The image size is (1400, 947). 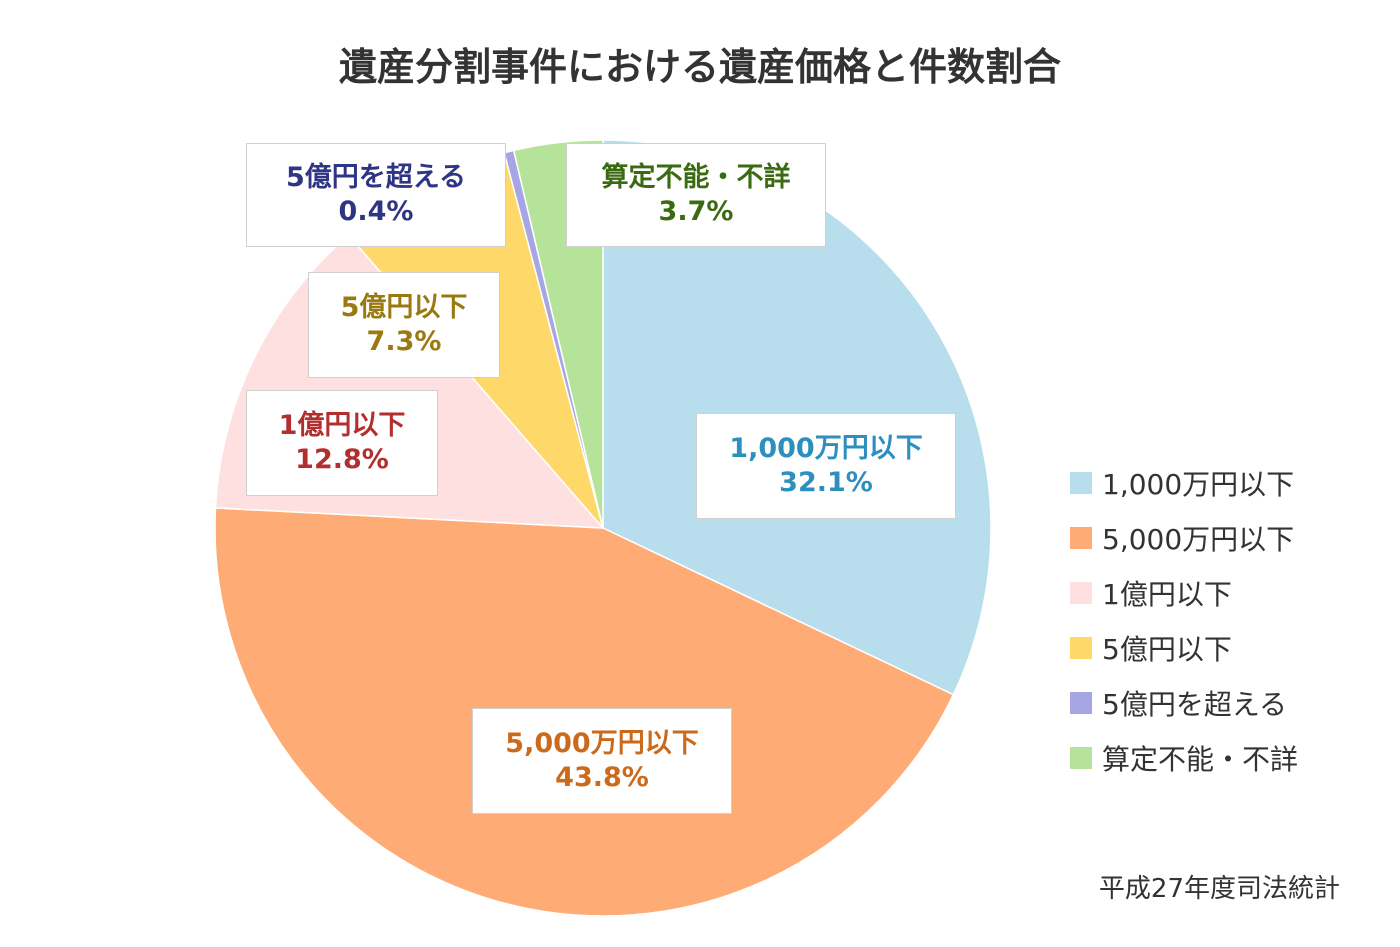 I want to click on data-label-value: 32.1%, so click(x=826, y=482).